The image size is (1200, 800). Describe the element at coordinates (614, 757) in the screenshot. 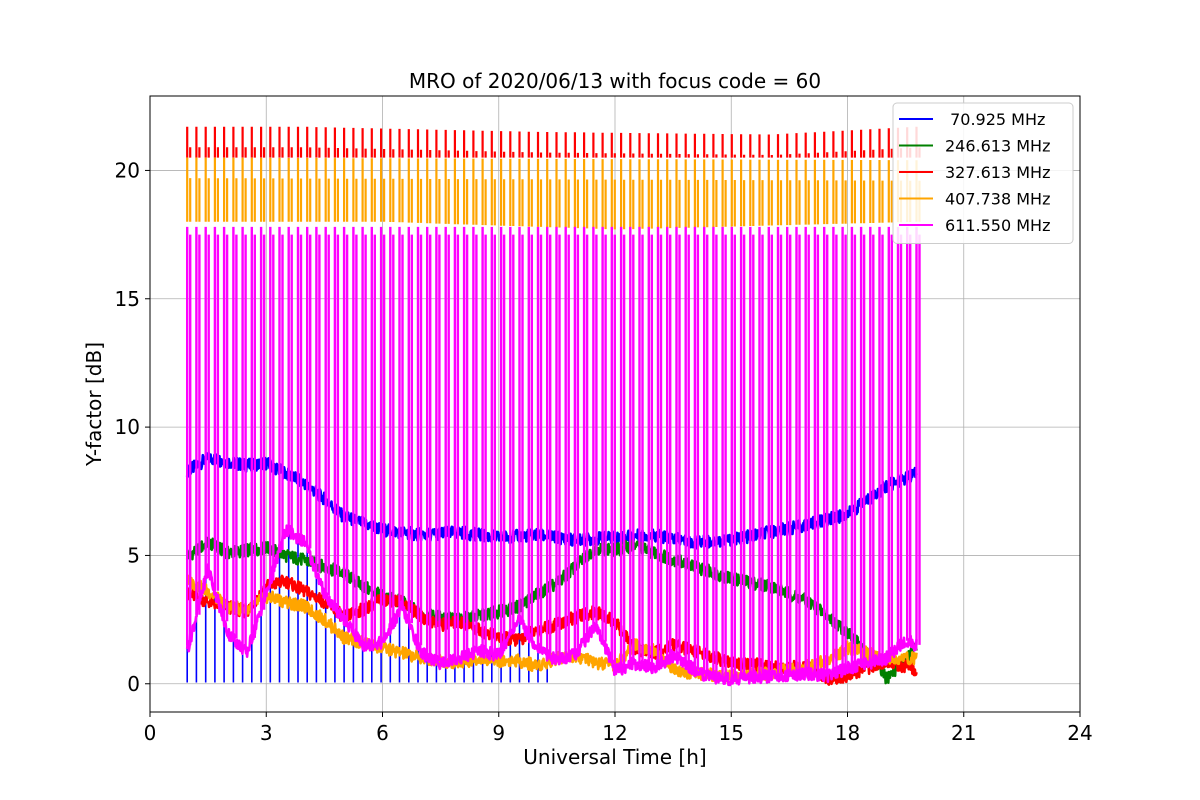

I see `x-axis-label: Universal Time [h]` at that location.